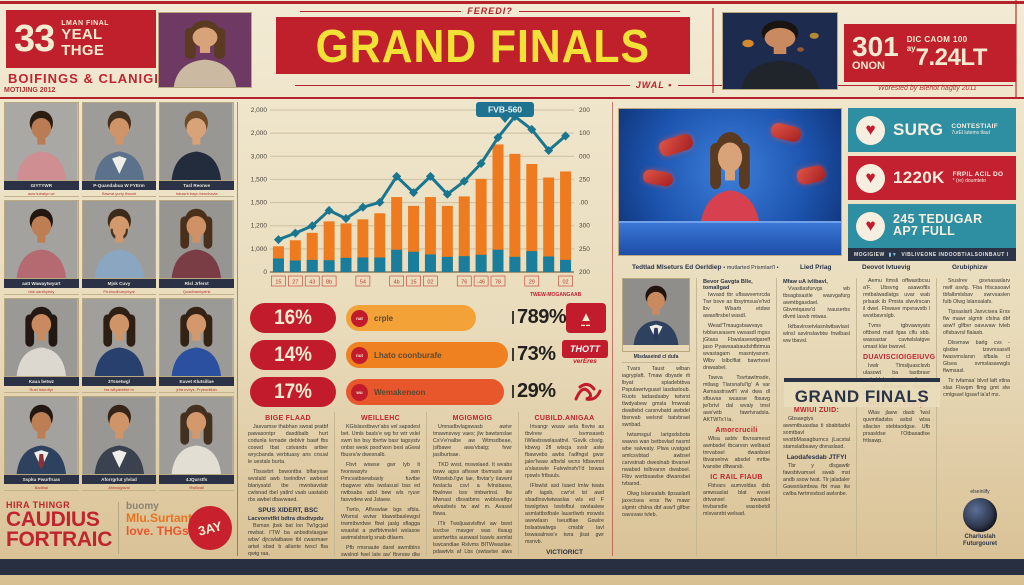  What do you see at coordinates (583, 203) in the screenshot?
I see `svg-text: .00` at bounding box center [583, 203].